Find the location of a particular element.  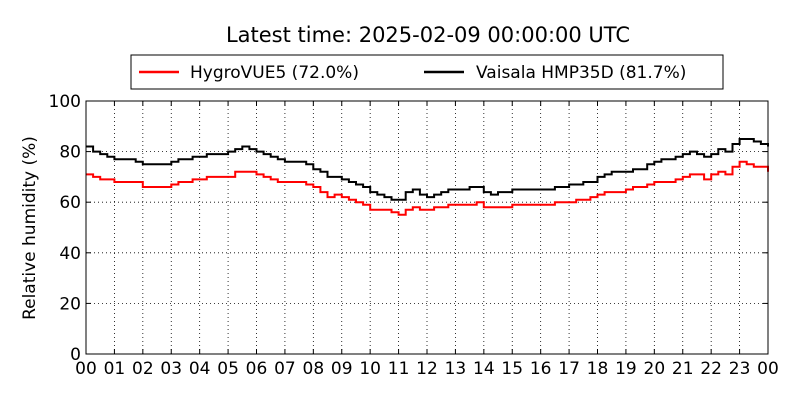

x-tick-label: 09 is located at coordinates (342, 369).